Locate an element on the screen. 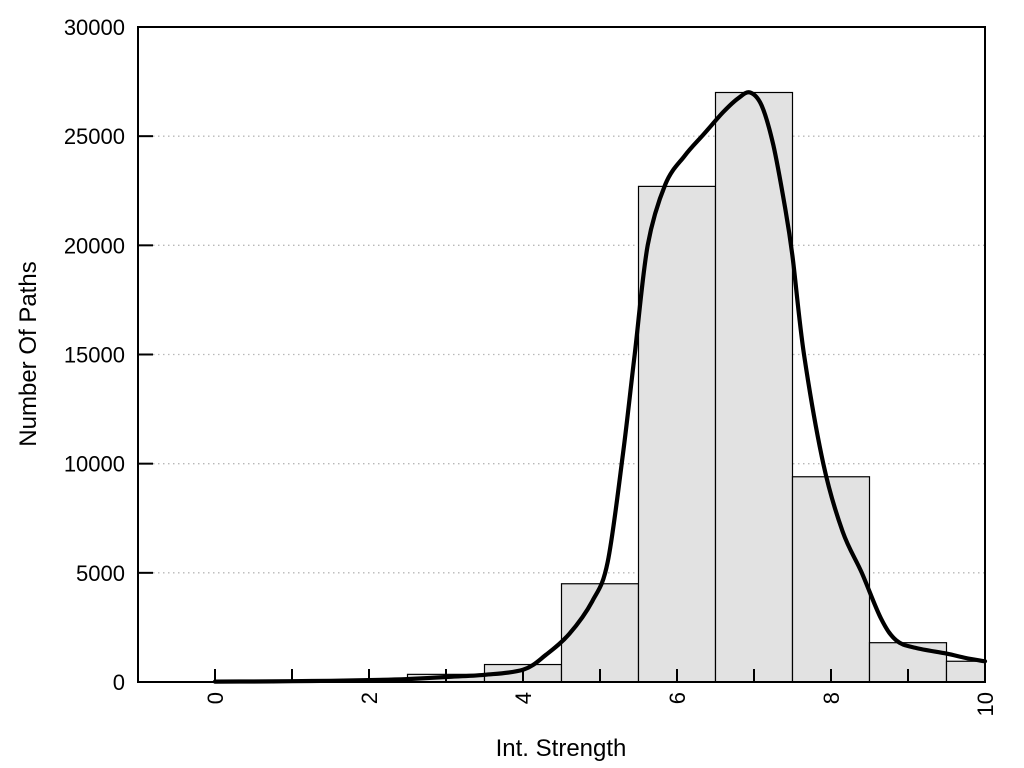  y-tick-label: 0 is located at coordinates (119, 682).